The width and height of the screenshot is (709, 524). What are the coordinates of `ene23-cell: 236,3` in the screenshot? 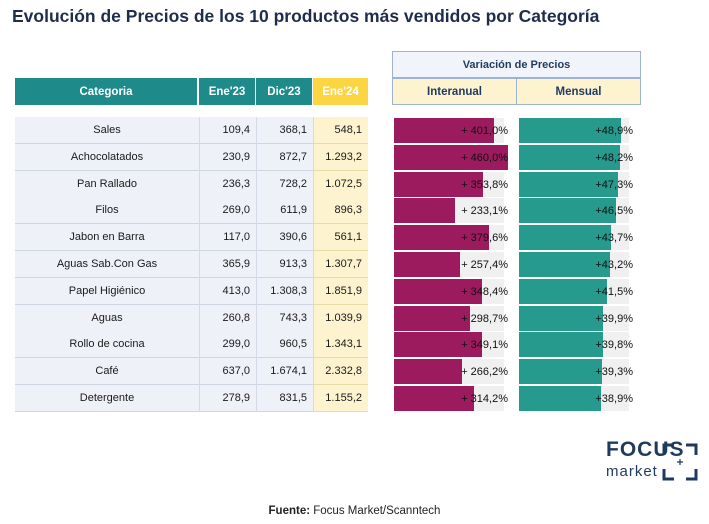 It's located at (227, 184).